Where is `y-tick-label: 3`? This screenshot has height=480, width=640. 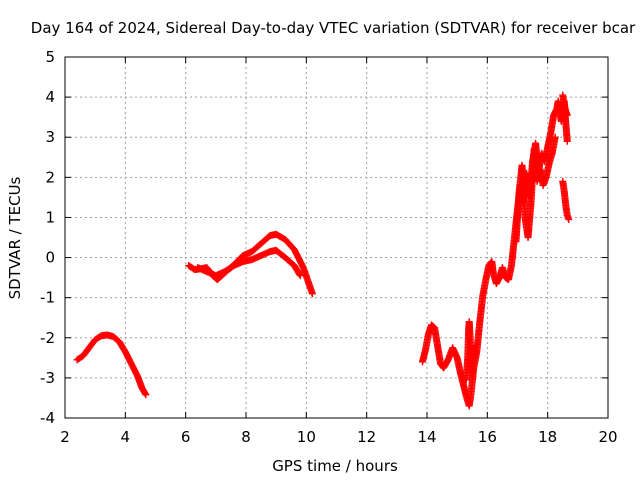 y-tick-label: 3 is located at coordinates (50, 137).